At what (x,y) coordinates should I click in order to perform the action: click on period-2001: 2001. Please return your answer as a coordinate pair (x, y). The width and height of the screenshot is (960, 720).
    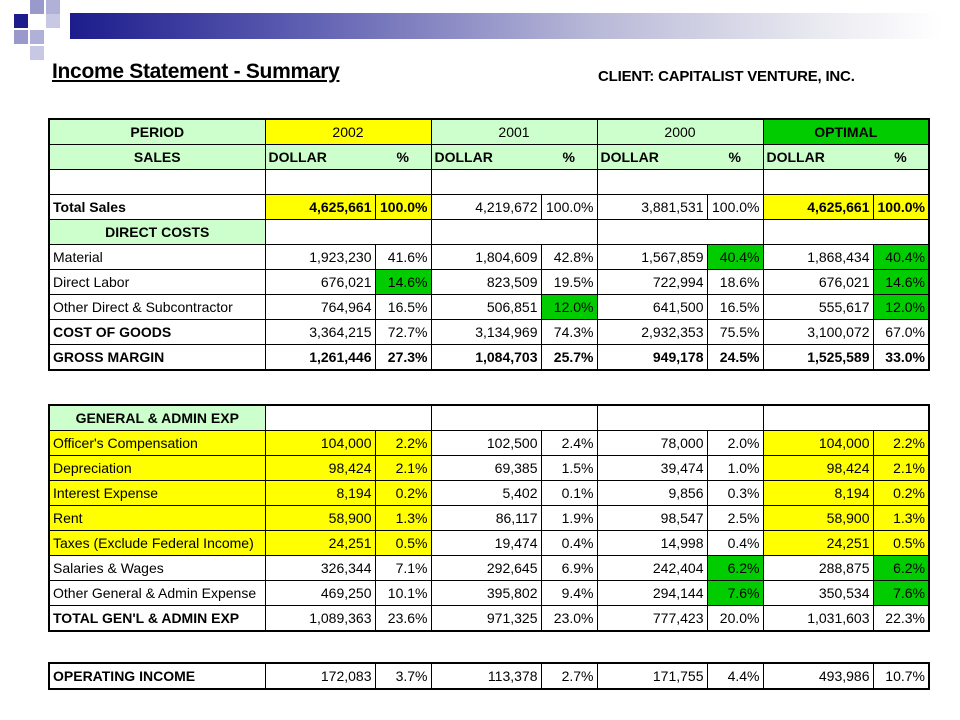
    Looking at the image, I should click on (514, 131).